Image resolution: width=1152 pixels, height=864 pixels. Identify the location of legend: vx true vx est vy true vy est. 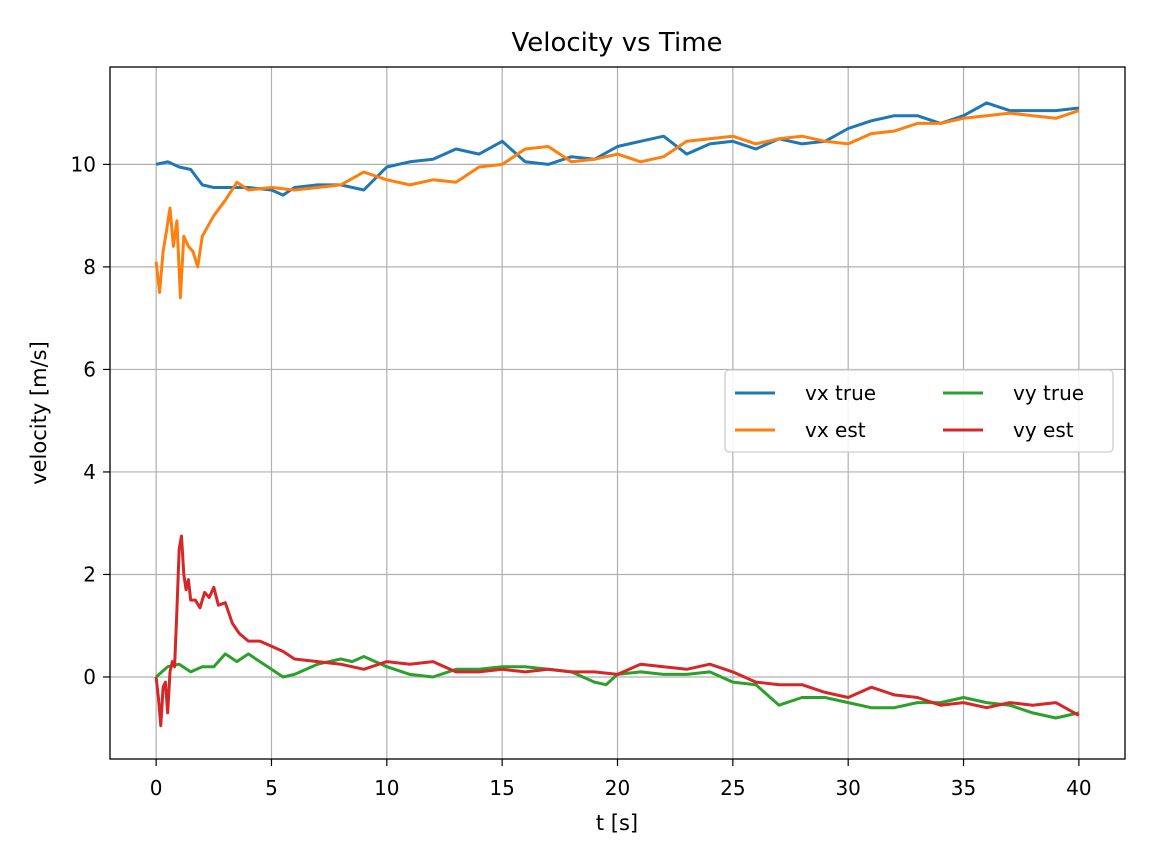
(919, 411).